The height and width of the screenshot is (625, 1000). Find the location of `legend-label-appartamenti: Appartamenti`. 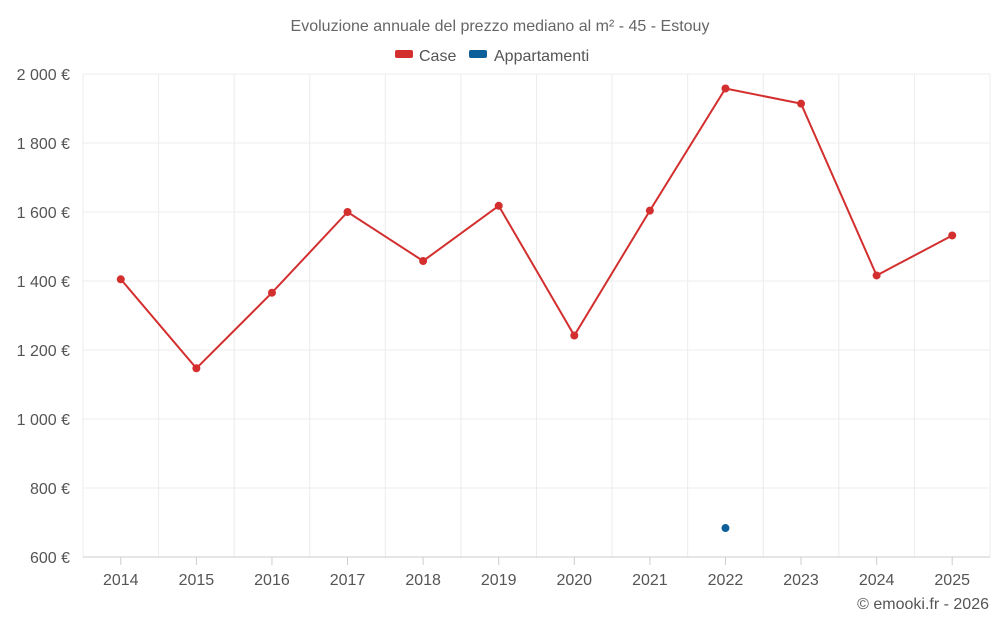

legend-label-appartamenti: Appartamenti is located at coordinates (541, 56).